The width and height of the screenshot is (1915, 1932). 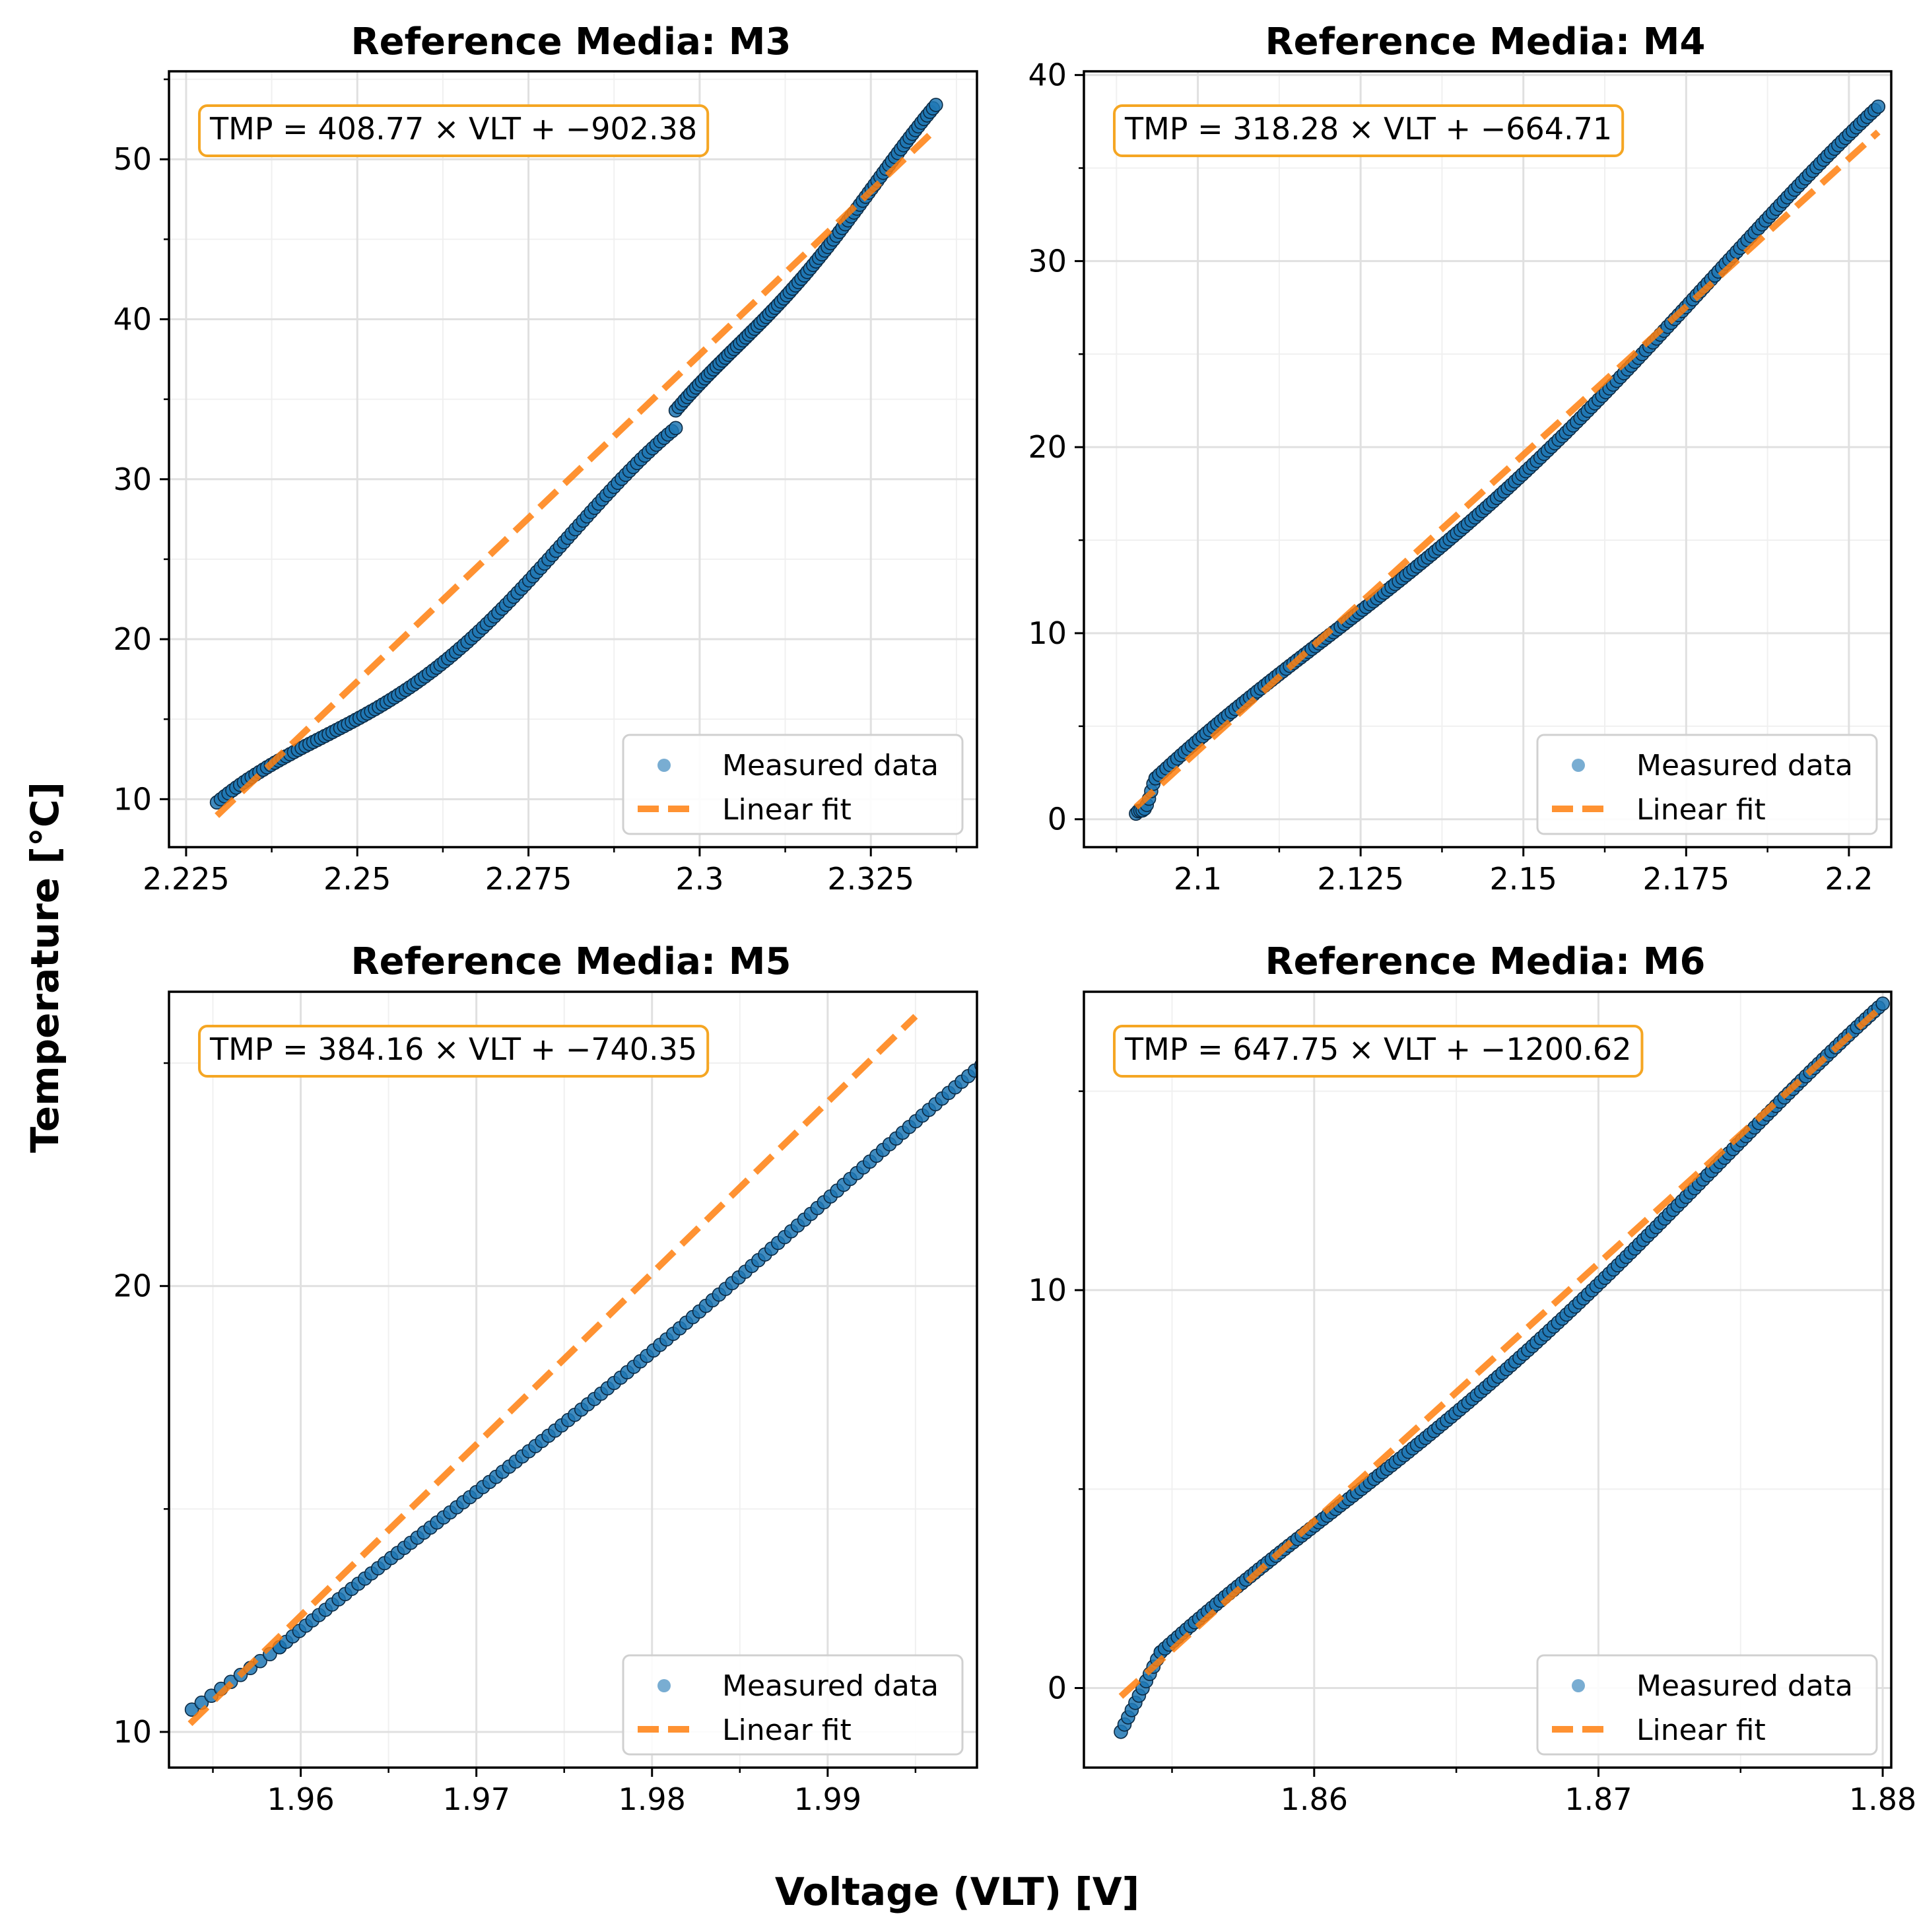 I want to click on x-tick-label: 2.175, so click(x=1686, y=879).